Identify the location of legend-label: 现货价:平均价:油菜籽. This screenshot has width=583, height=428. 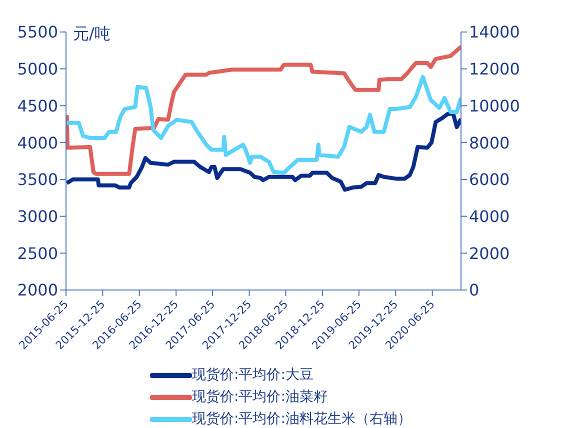
(260, 397).